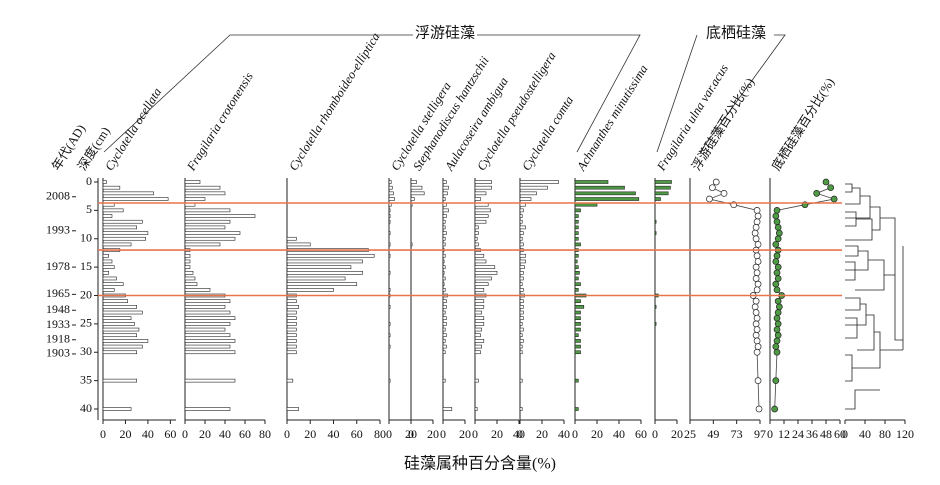 This screenshot has width=940, height=485. What do you see at coordinates (58, 230) in the screenshot?
I see `age-label: 1993` at bounding box center [58, 230].